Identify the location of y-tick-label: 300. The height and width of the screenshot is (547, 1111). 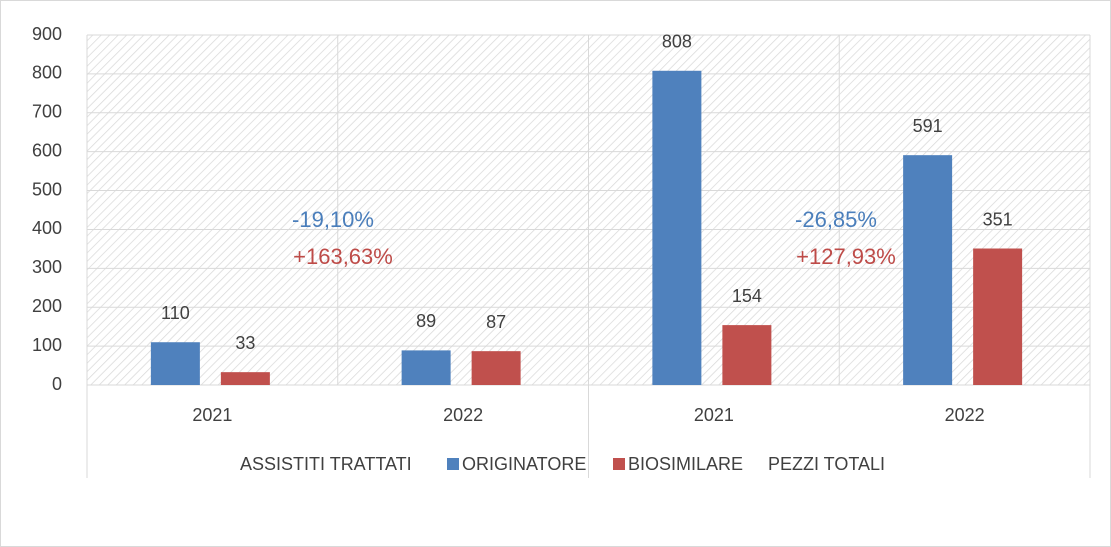
(47, 267).